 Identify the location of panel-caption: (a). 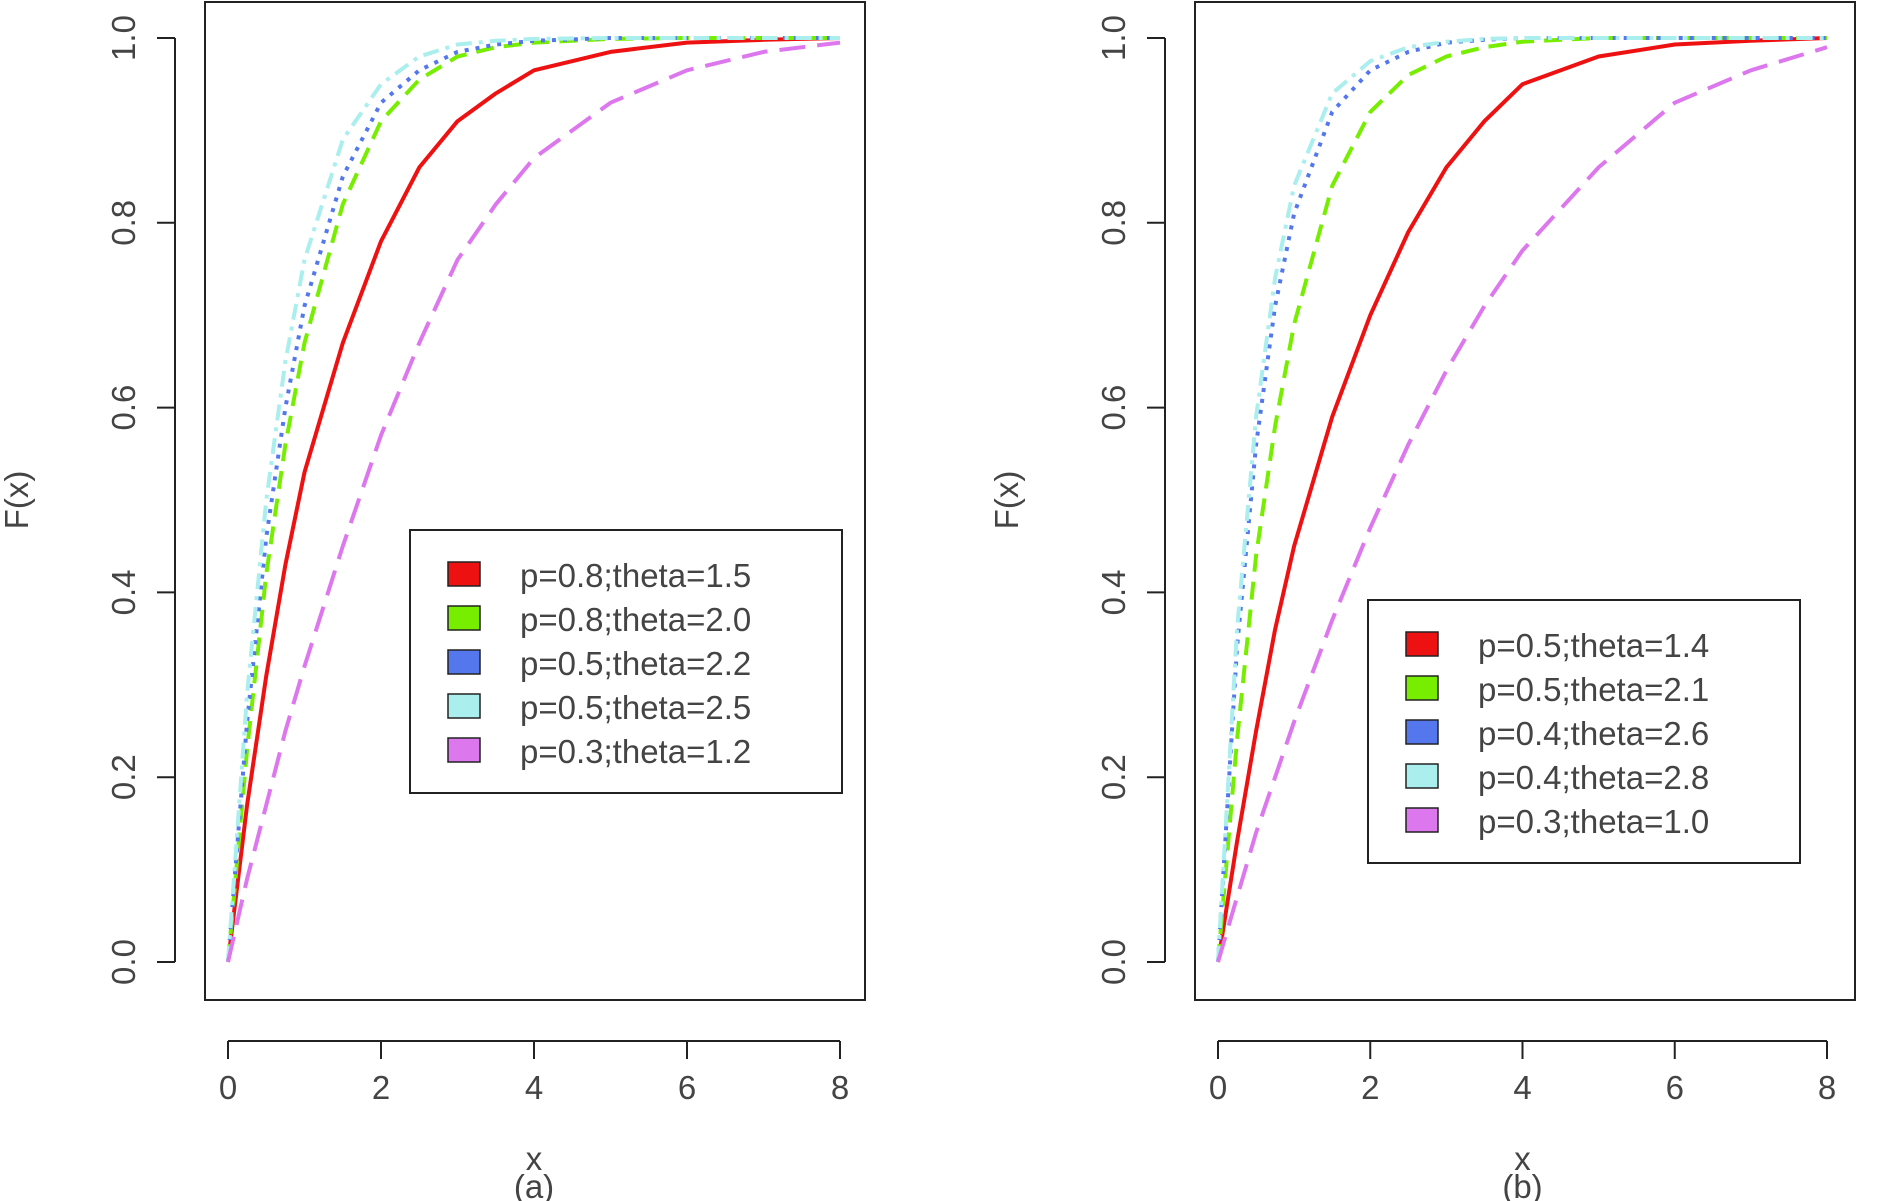
(534, 1184).